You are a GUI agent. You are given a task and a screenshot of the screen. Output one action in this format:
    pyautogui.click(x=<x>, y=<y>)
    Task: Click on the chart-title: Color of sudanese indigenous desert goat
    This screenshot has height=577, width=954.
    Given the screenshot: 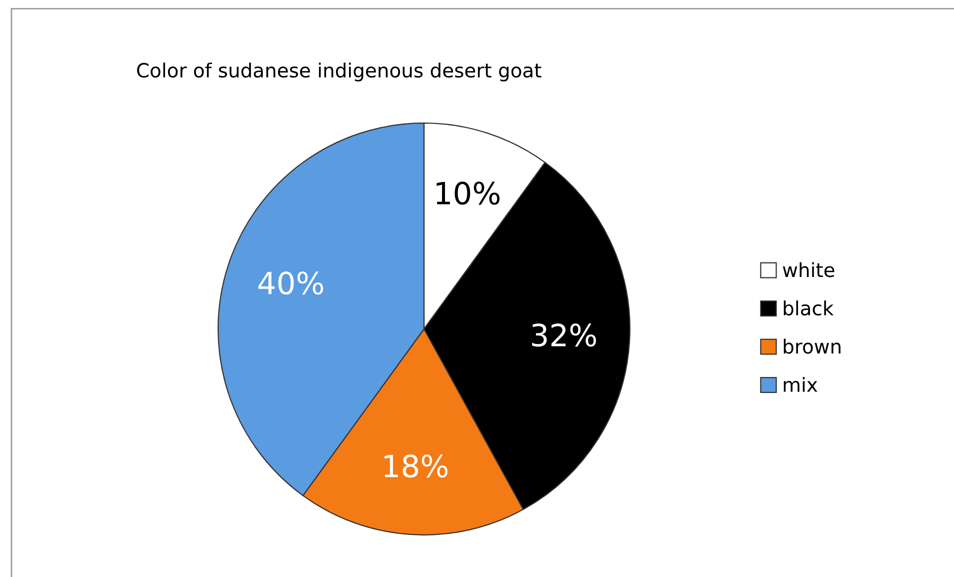 What is the action you would take?
    pyautogui.click(x=339, y=72)
    